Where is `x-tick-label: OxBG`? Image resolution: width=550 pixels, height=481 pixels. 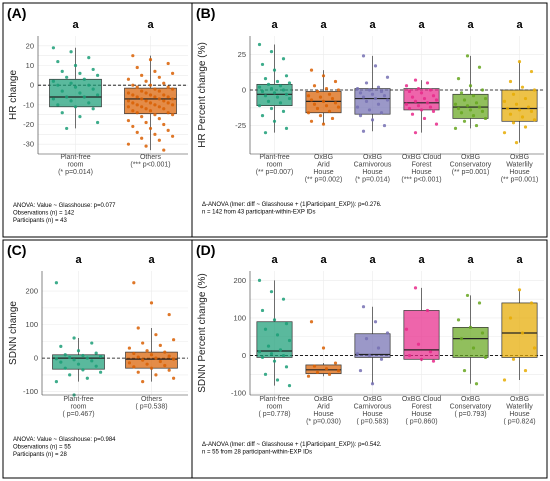
x-tick-label: OxBG is located at coordinates (470, 399).